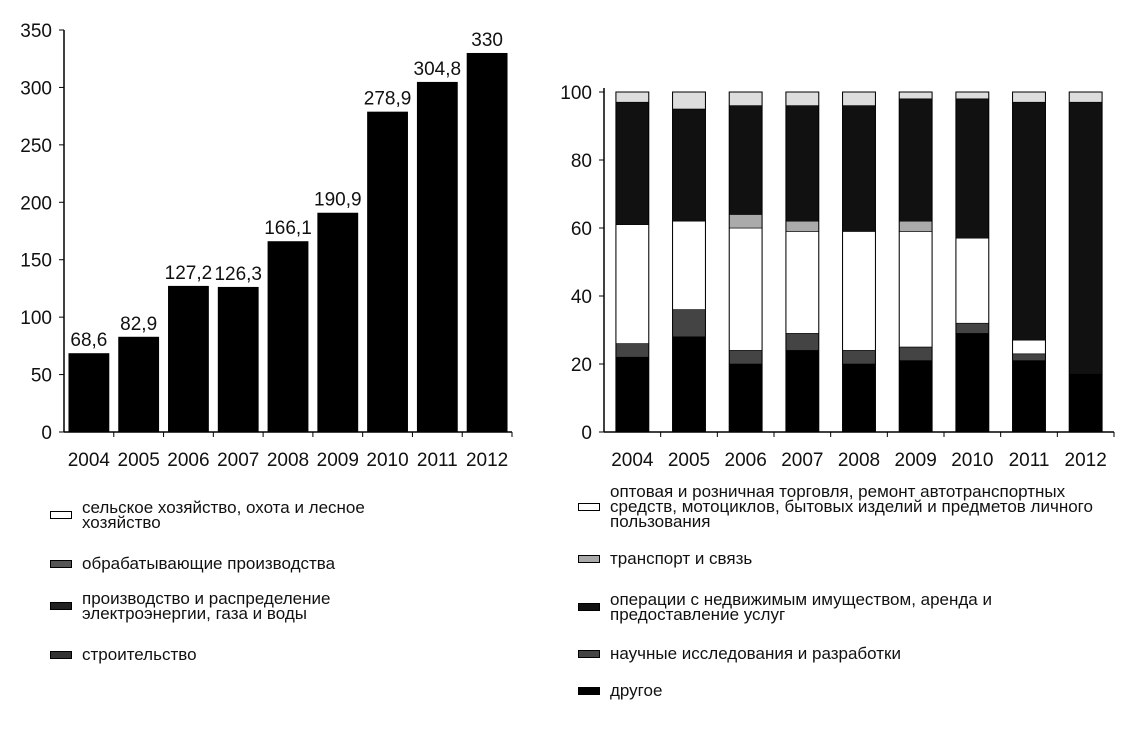  Describe the element at coordinates (36, 88) in the screenshot. I see `left-y-tick-label: 300` at that location.